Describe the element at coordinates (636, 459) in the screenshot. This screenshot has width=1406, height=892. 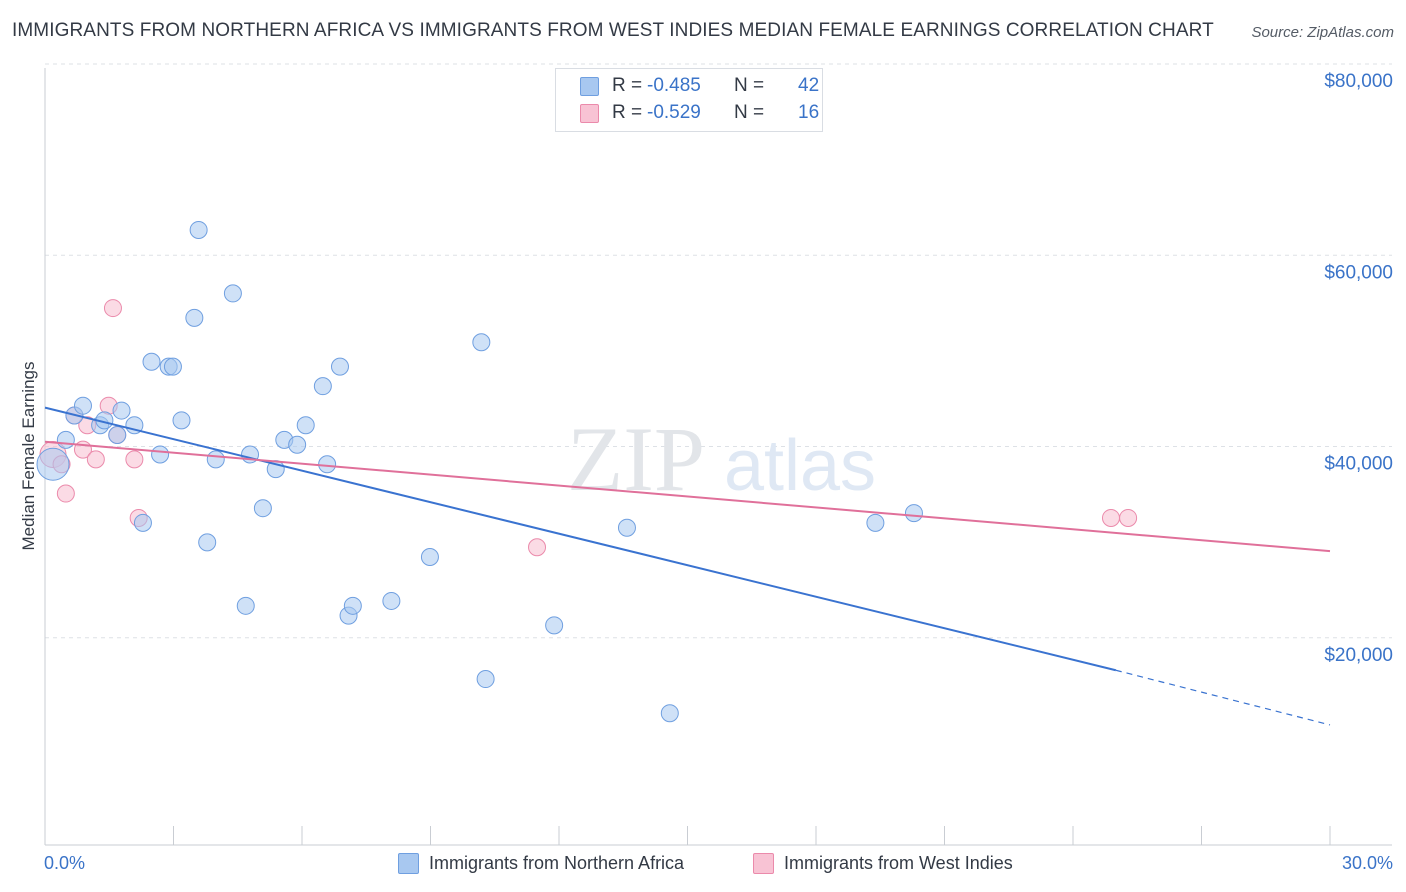
I see `watermark-zip: ZIP` at that location.